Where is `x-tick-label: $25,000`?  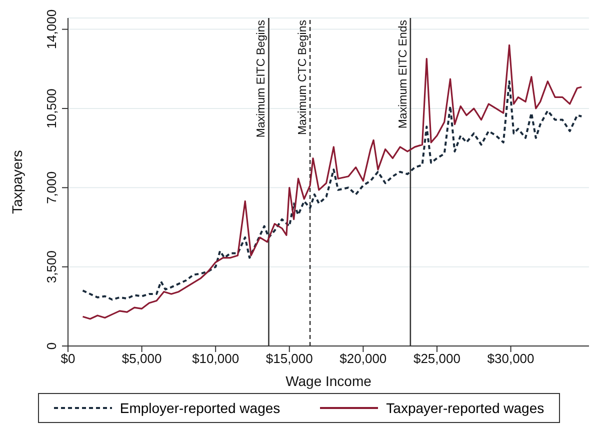 x-tick-label: $25,000 is located at coordinates (436, 358).